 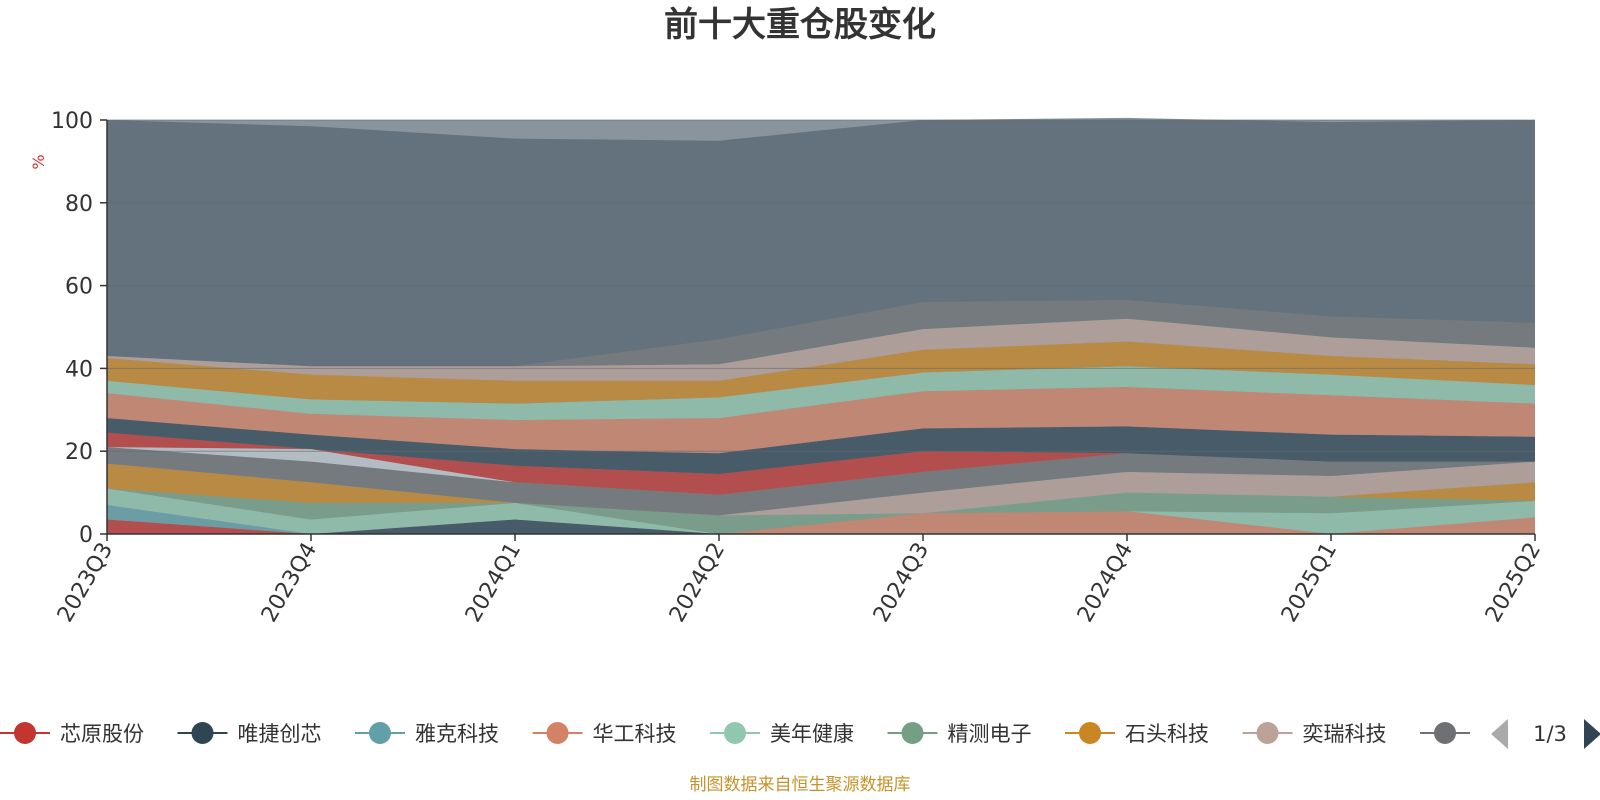 What do you see at coordinates (493, 583) in the screenshot?
I see `x-tick-label: 2024Q1` at bounding box center [493, 583].